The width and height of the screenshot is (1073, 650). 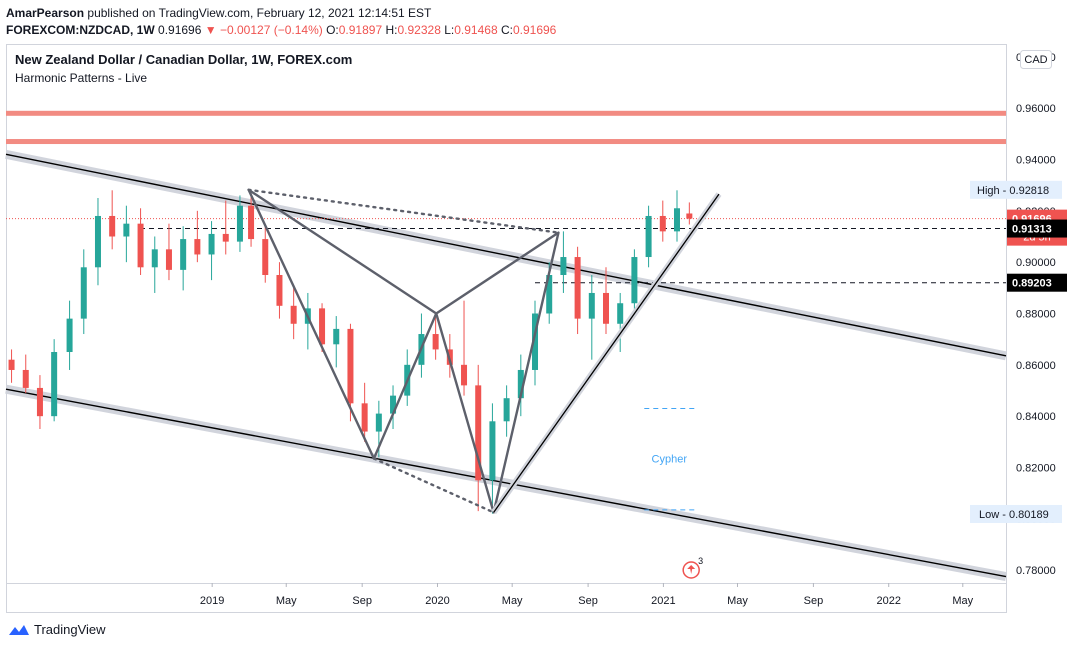 What do you see at coordinates (1036, 109) in the screenshot?
I see `y-tick-label: 0.96000` at bounding box center [1036, 109].